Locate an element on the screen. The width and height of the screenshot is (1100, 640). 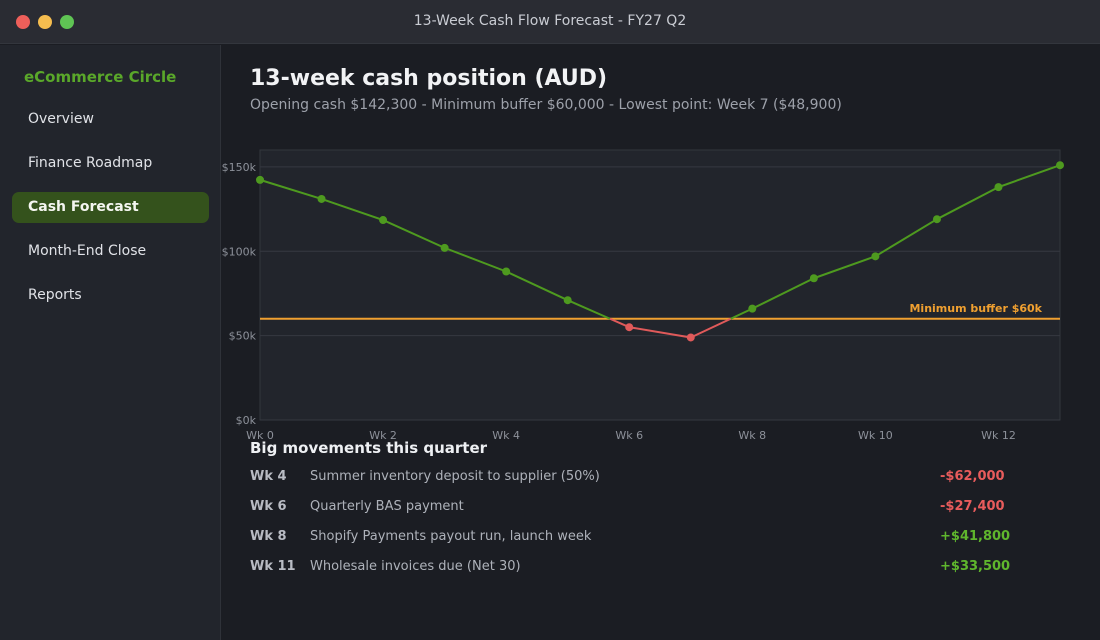
movements-title: Big movements this quarter is located at coordinates (369, 448).